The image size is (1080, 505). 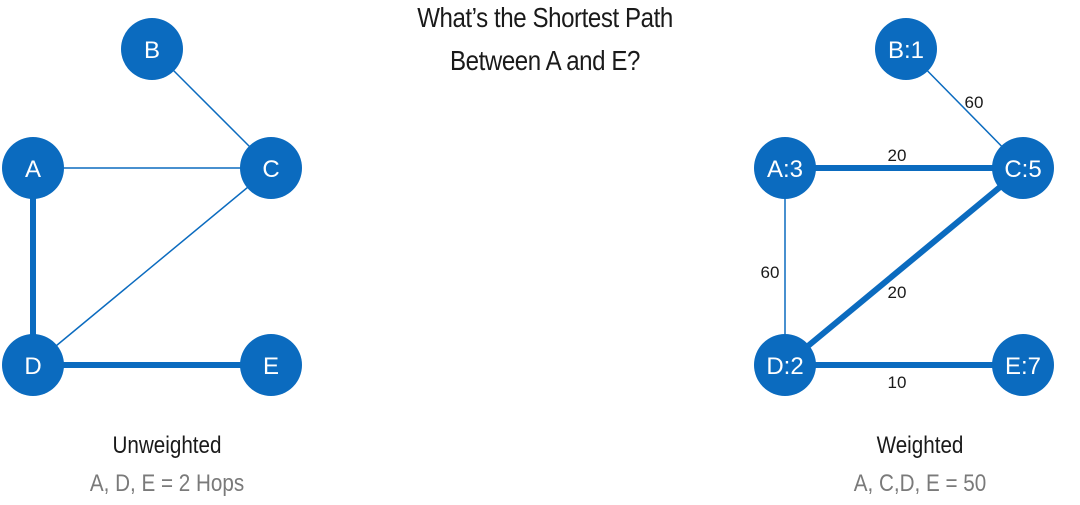 I want to click on title-line-1: What’s the Shortest Path, so click(x=545, y=17).